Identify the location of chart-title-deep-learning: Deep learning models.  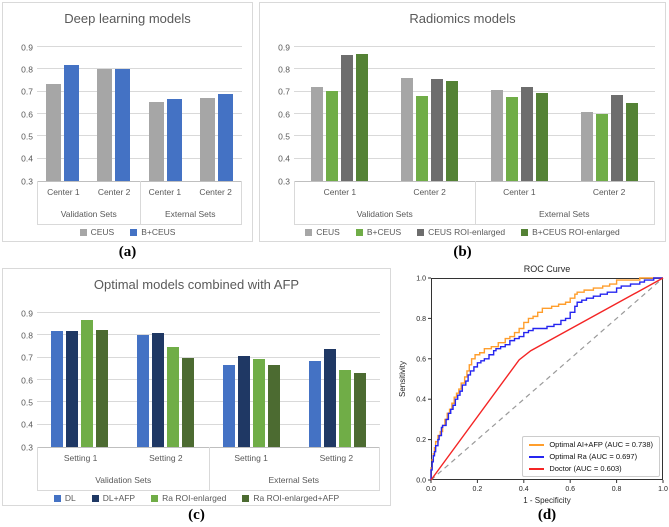
(127, 18).